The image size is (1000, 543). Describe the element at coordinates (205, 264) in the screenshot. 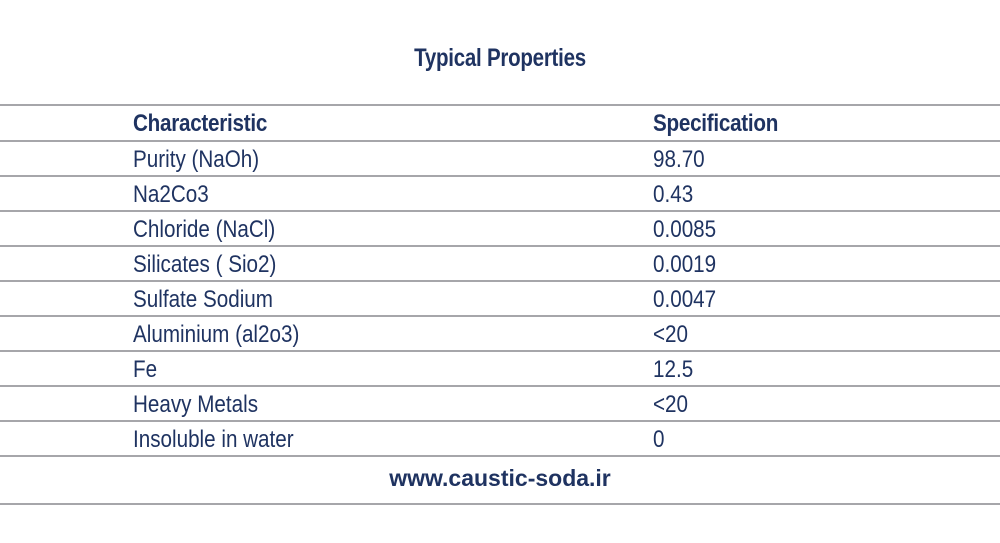

I see `characteristic-cell: Silicates ( Sio2)` at that location.